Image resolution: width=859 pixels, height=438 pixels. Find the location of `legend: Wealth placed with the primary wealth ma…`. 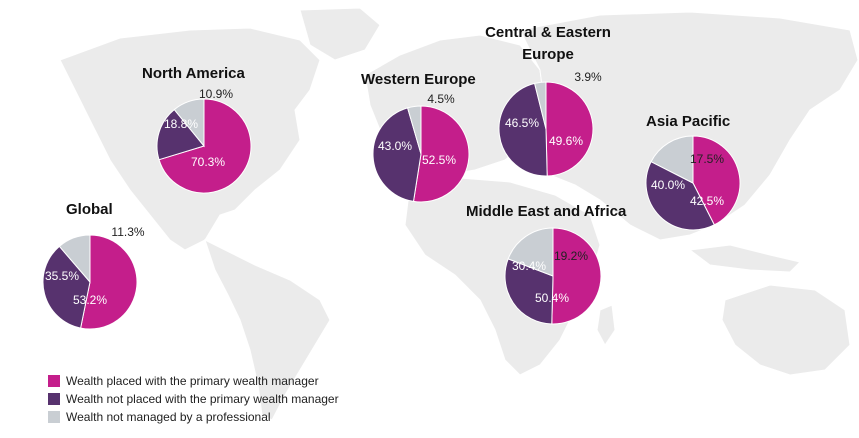

legend: Wealth placed with the primary wealth ma… is located at coordinates (193, 399).